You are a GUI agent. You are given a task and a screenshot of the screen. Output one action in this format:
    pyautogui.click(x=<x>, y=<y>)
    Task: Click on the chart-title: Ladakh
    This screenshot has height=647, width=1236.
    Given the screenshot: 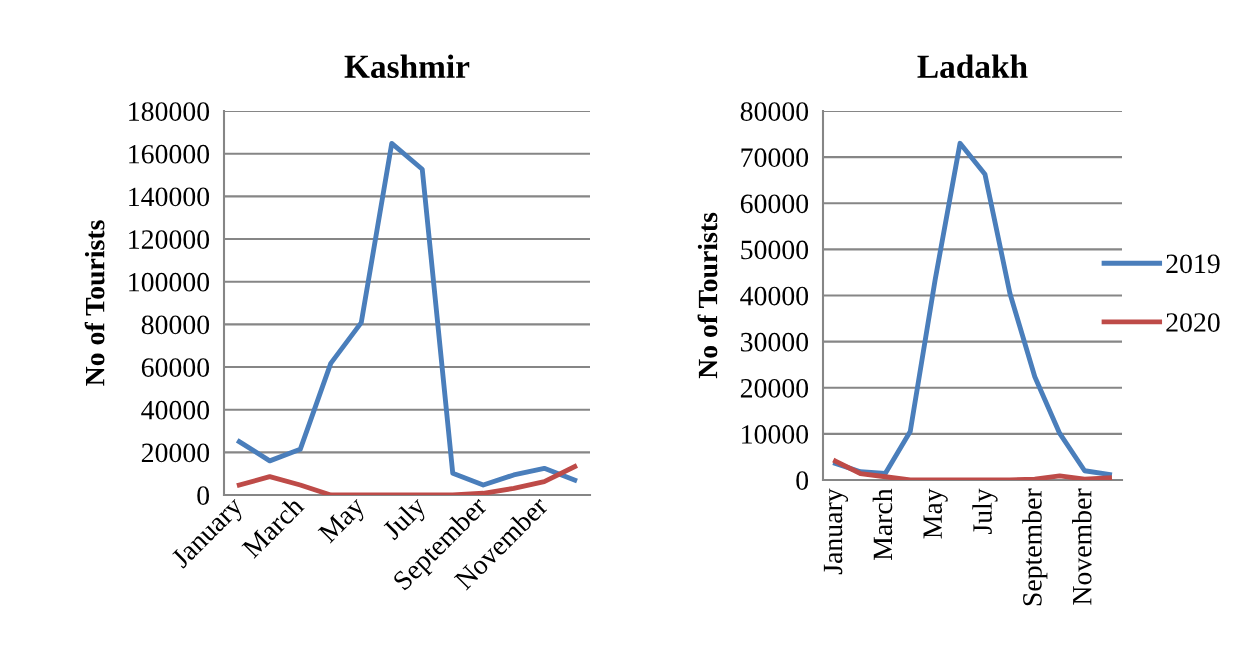 What is the action you would take?
    pyautogui.click(x=972, y=66)
    